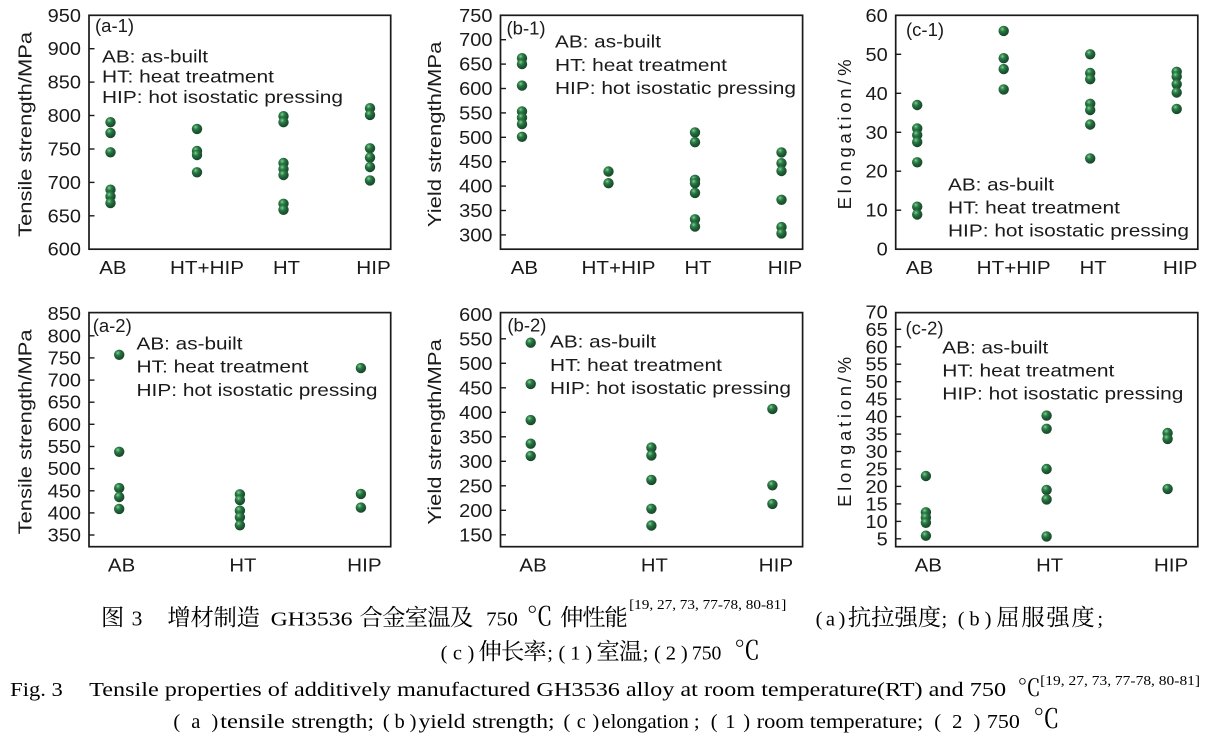  Describe the element at coordinates (877, 434) in the screenshot. I see `svg-text: 35` at that location.